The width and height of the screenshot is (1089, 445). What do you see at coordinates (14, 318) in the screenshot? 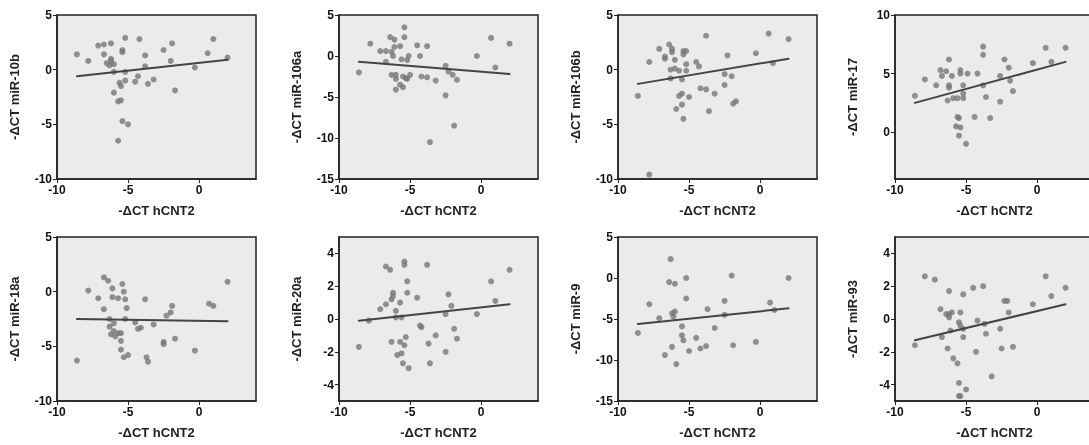
I see `y-axis-title: -ΔCT miR-18a` at bounding box center [14, 318].